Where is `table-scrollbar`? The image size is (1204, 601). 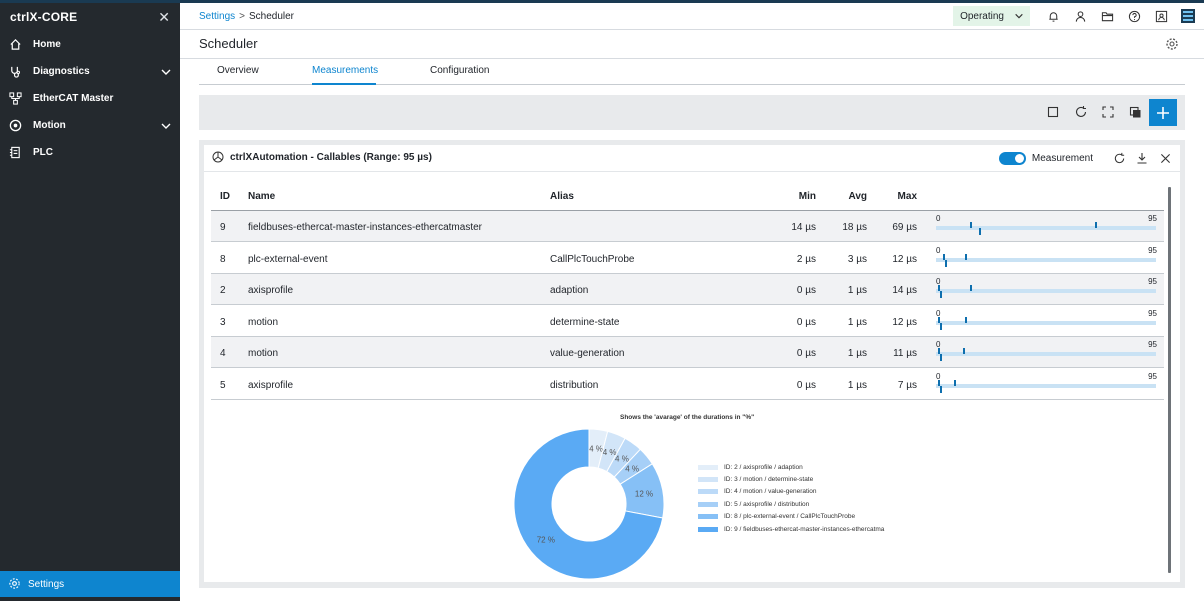
table-scrollbar is located at coordinates (1169, 380).